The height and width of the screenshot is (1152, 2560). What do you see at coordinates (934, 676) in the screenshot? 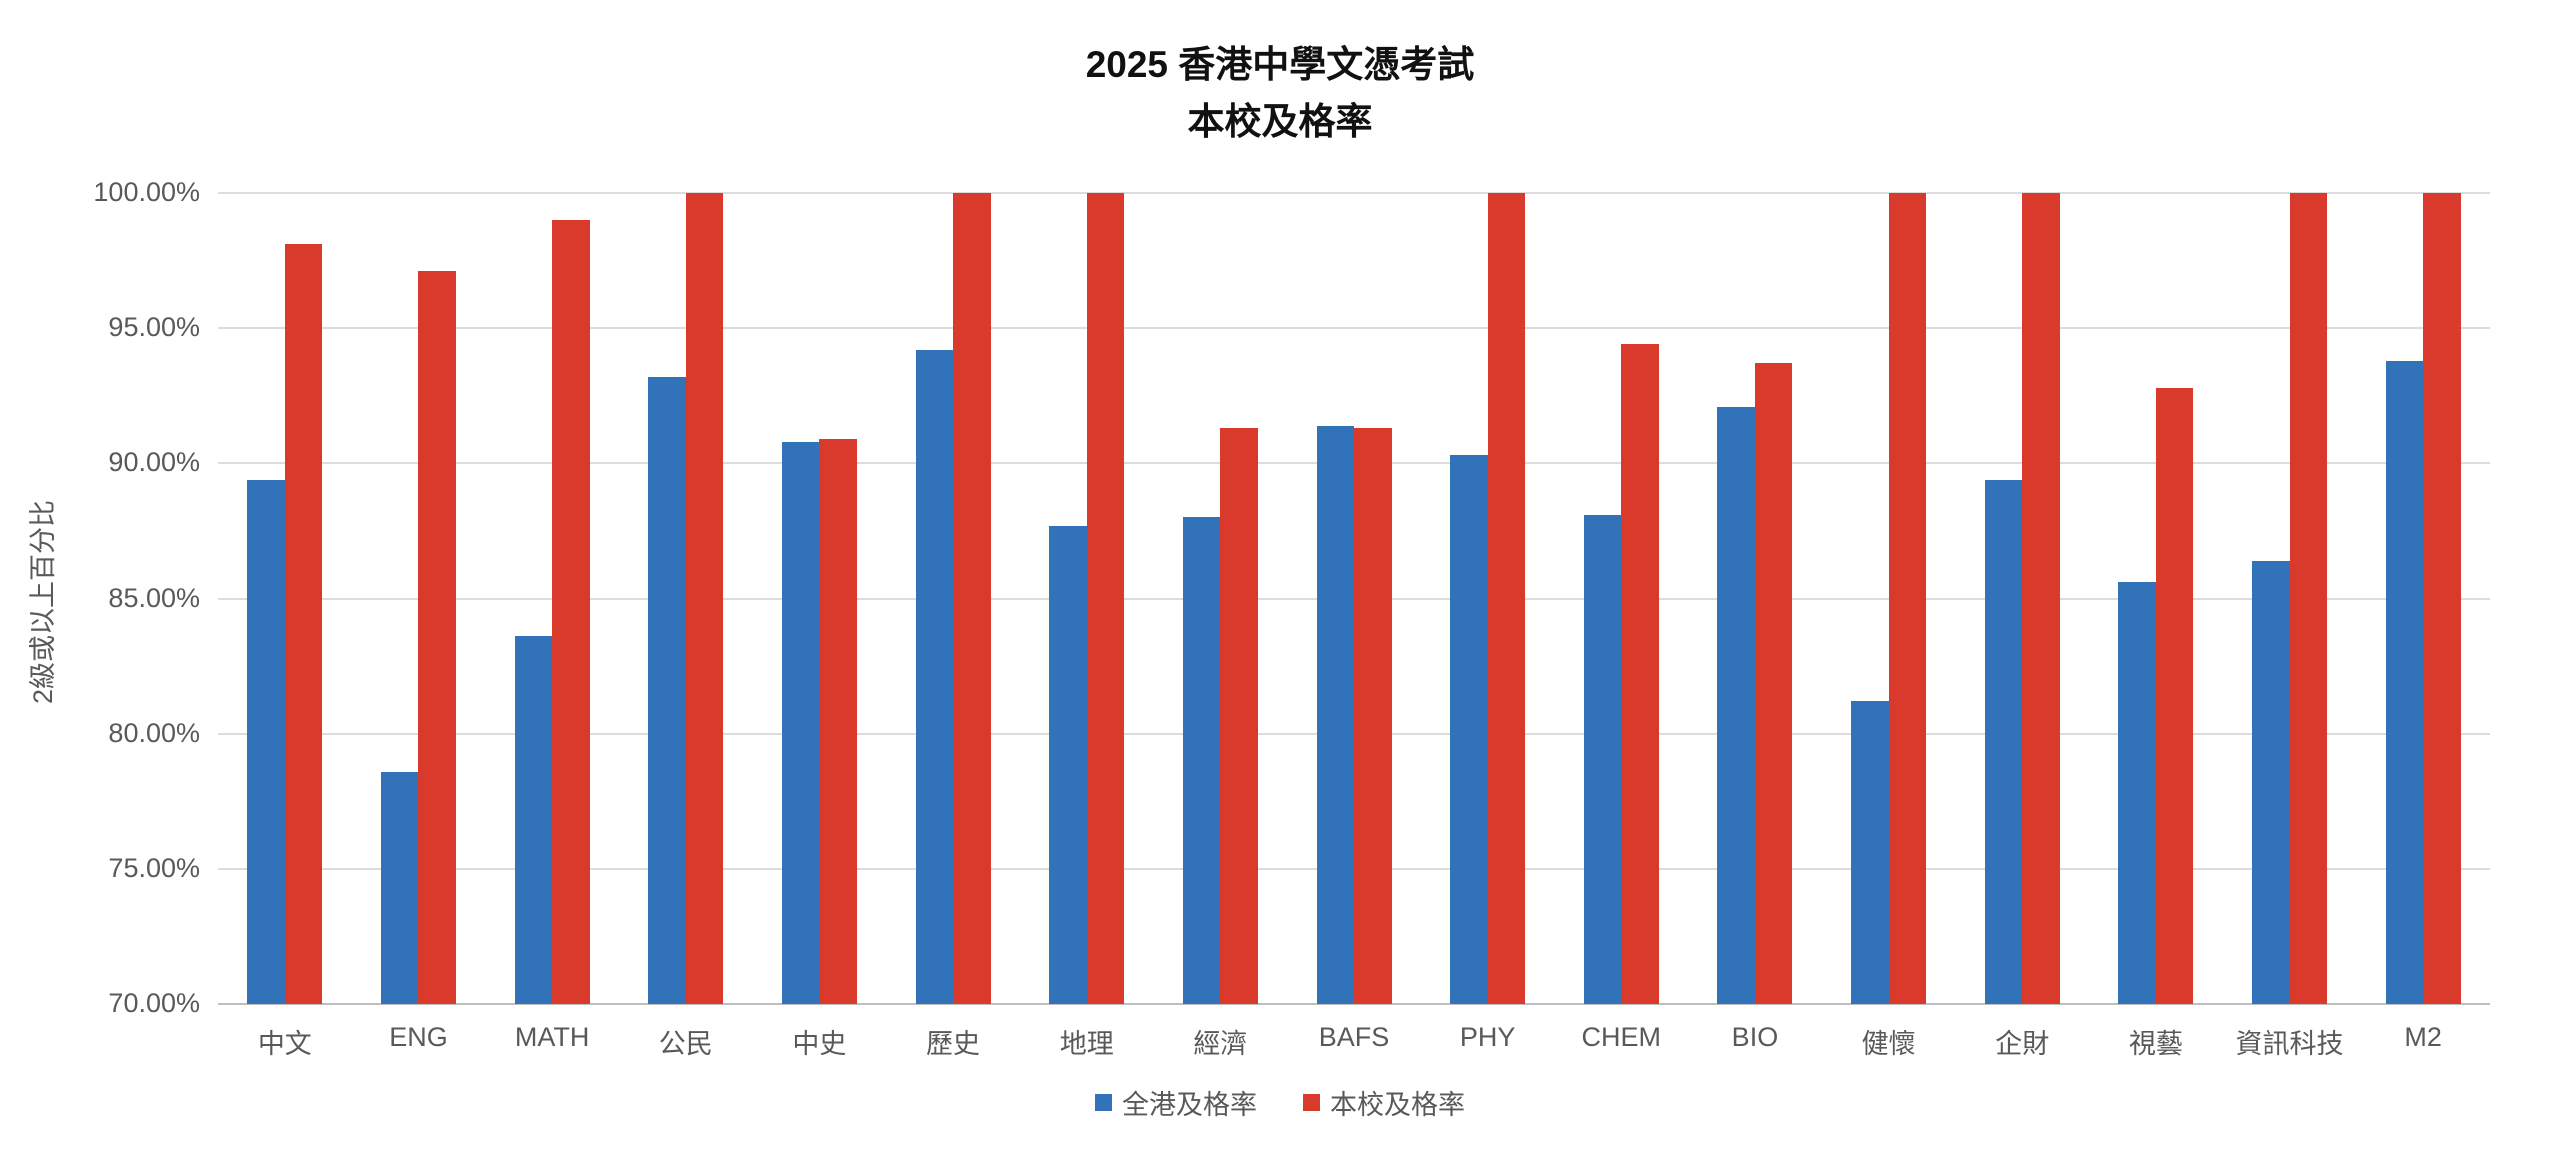
I see `bar-全港及格率-歷史` at bounding box center [934, 676].